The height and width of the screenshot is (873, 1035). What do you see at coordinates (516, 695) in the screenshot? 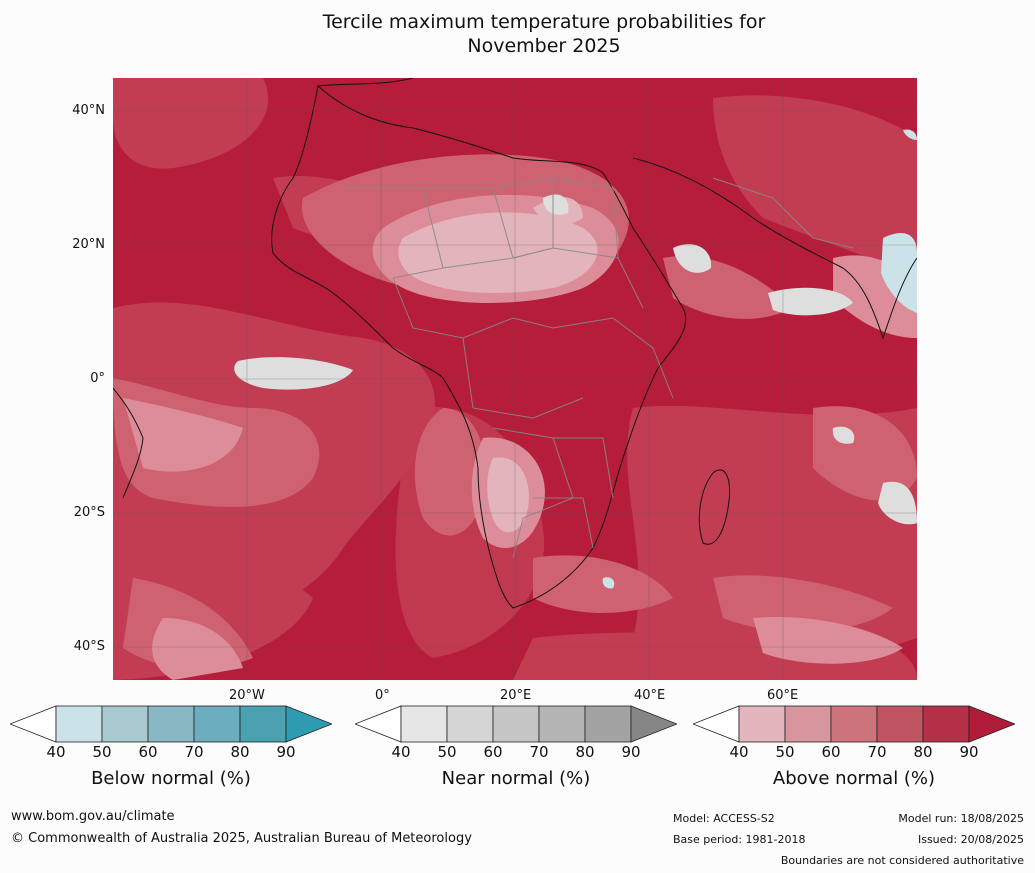
I see `lon-label-20e: 20°E` at bounding box center [516, 695].